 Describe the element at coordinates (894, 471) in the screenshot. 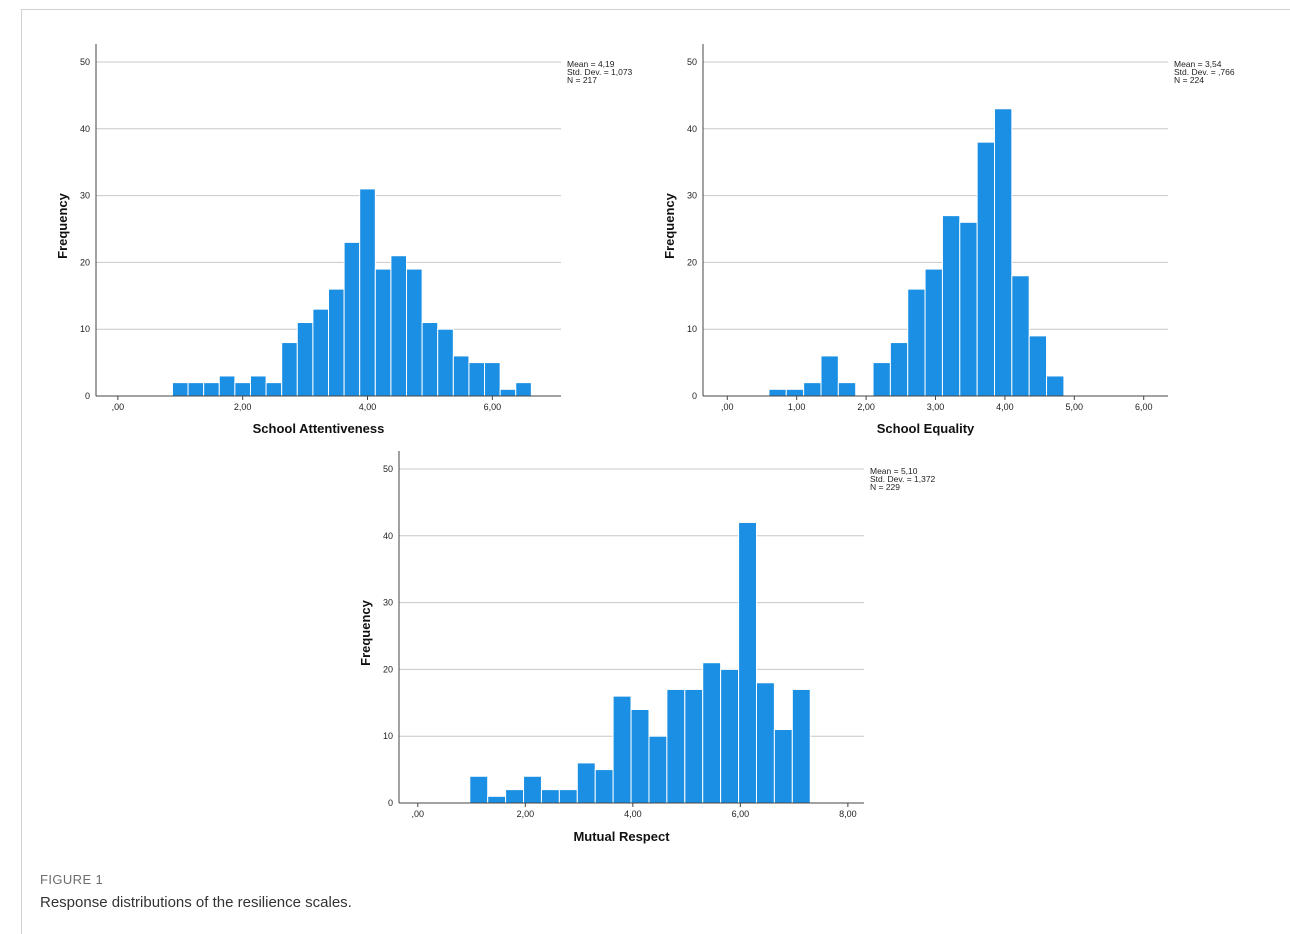

I see `stats-line: Mean = 5,10` at that location.